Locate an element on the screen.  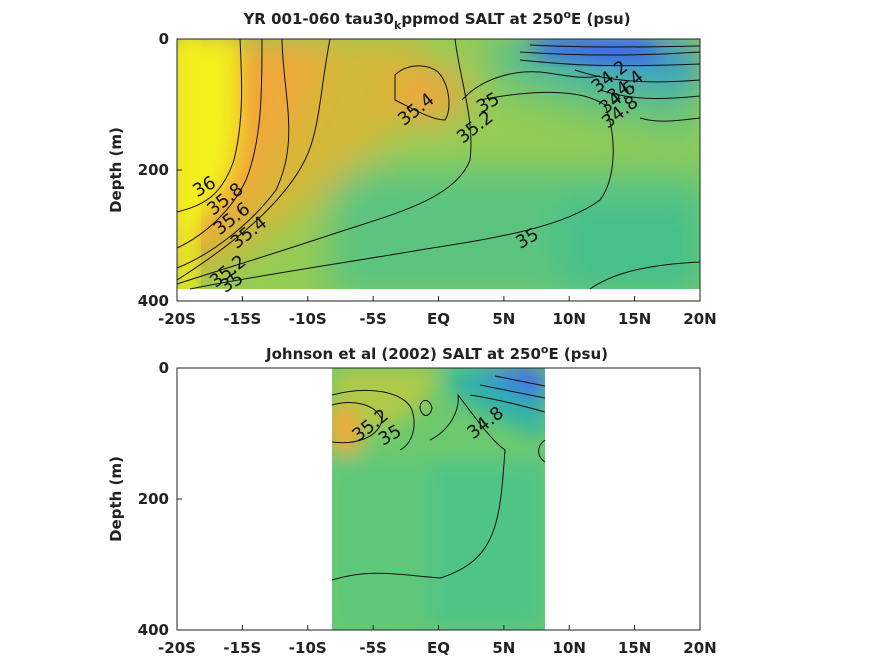
top-x-tick-label: -10S is located at coordinates (308, 319).